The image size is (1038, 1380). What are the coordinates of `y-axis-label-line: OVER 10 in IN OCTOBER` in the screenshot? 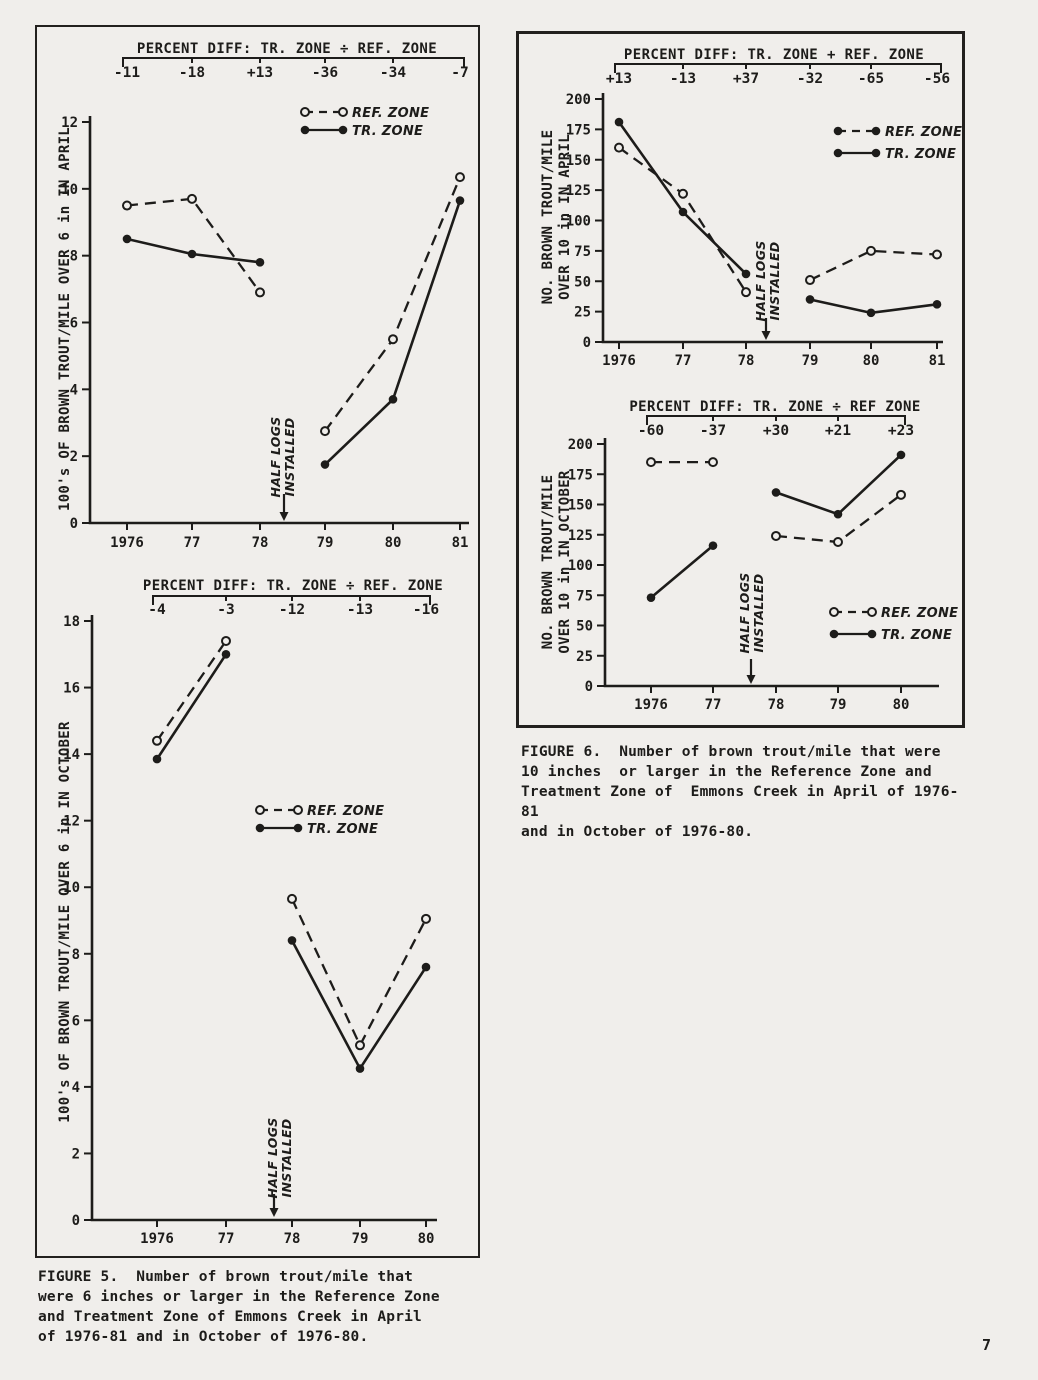 It's located at (565, 562).